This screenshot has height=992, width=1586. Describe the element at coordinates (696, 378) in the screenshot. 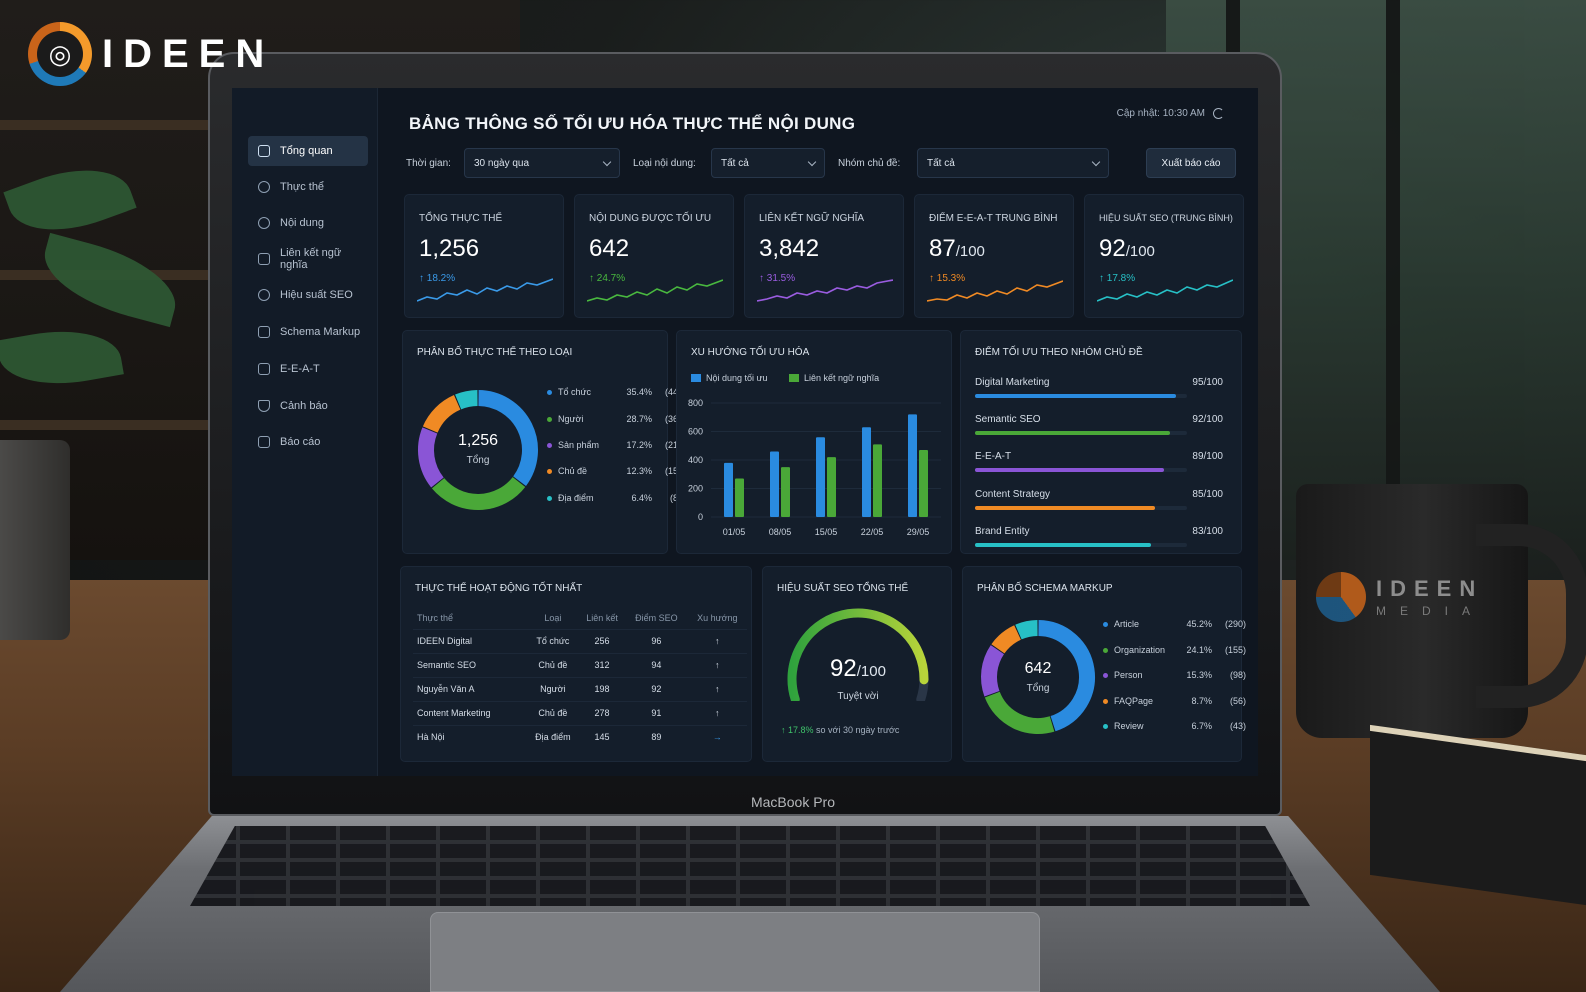

I see `legend-swatch` at that location.